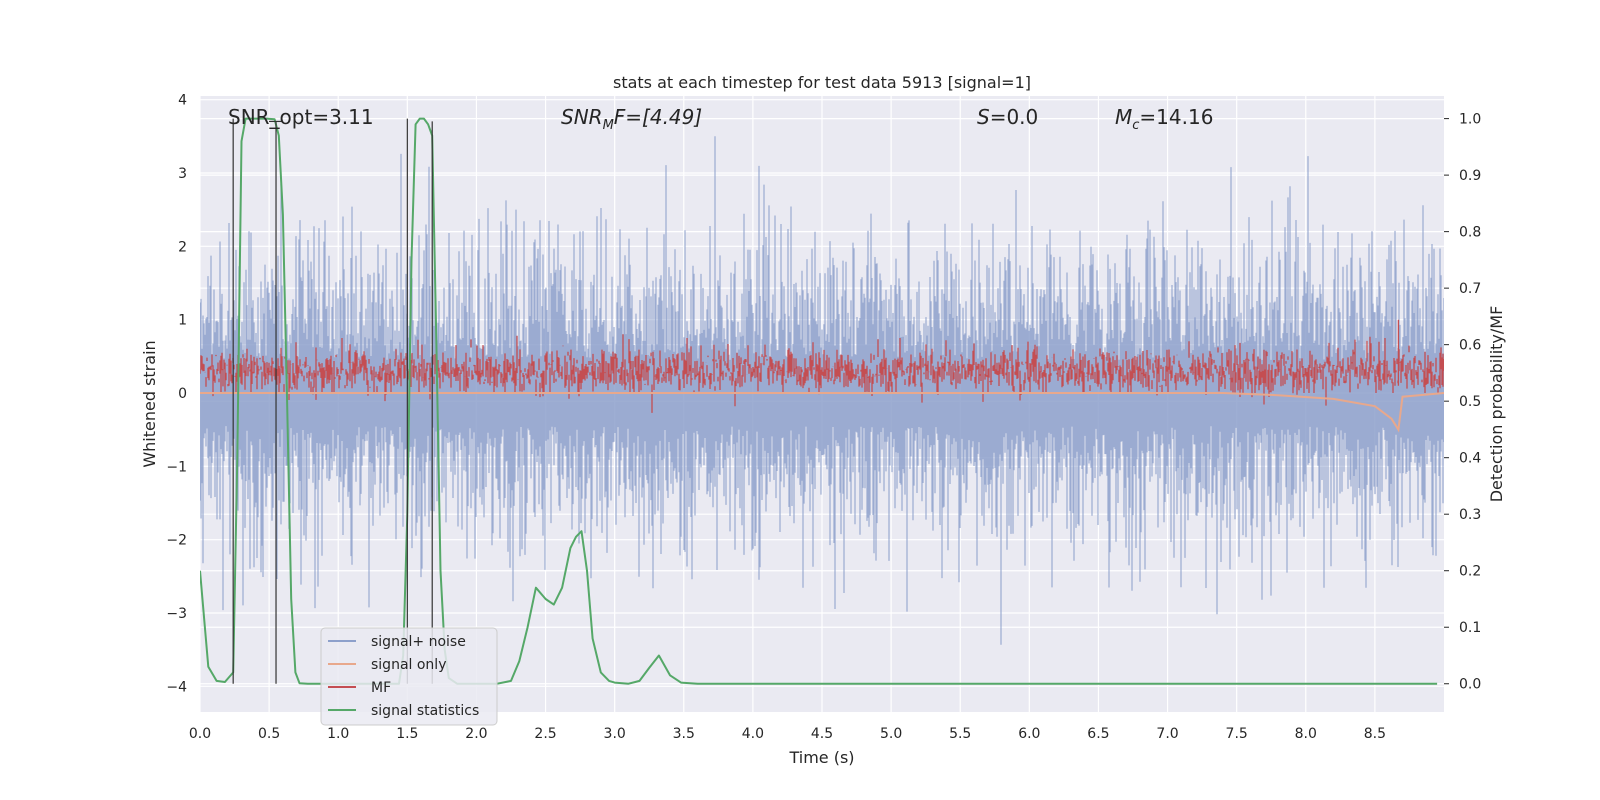  I want to click on mf-trace, so click(822, 366).